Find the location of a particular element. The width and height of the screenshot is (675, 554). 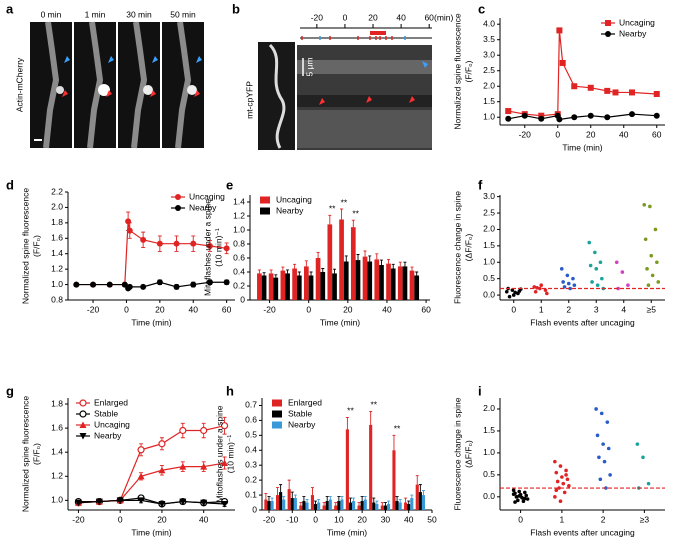

y-tick-label: 0 is located at coordinates (242, 299).